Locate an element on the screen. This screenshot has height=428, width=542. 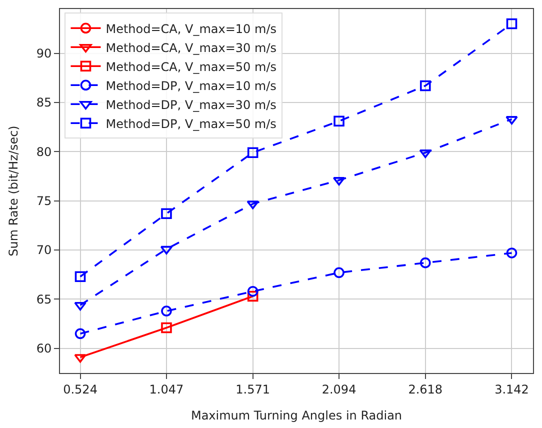
x-tick-label: 1.047 is located at coordinates (166, 389).